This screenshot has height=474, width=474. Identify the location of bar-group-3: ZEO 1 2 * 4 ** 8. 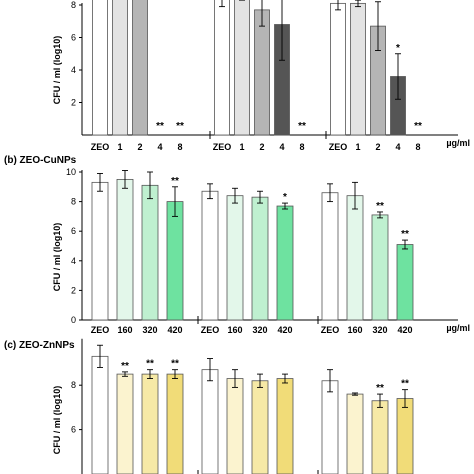
(373, 76).